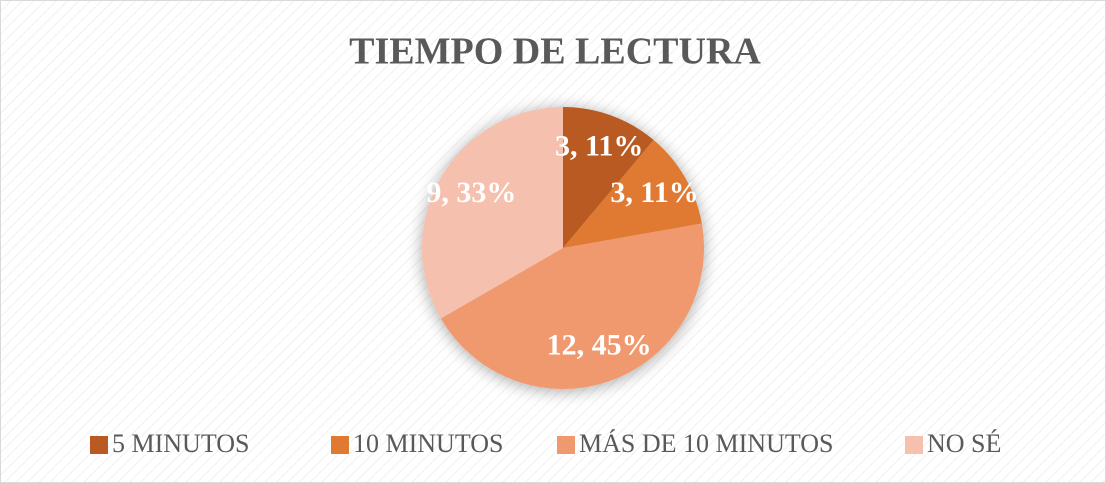 The height and width of the screenshot is (483, 1106). What do you see at coordinates (471, 192) in the screenshot?
I see `data-label: 9, 33%` at bounding box center [471, 192].